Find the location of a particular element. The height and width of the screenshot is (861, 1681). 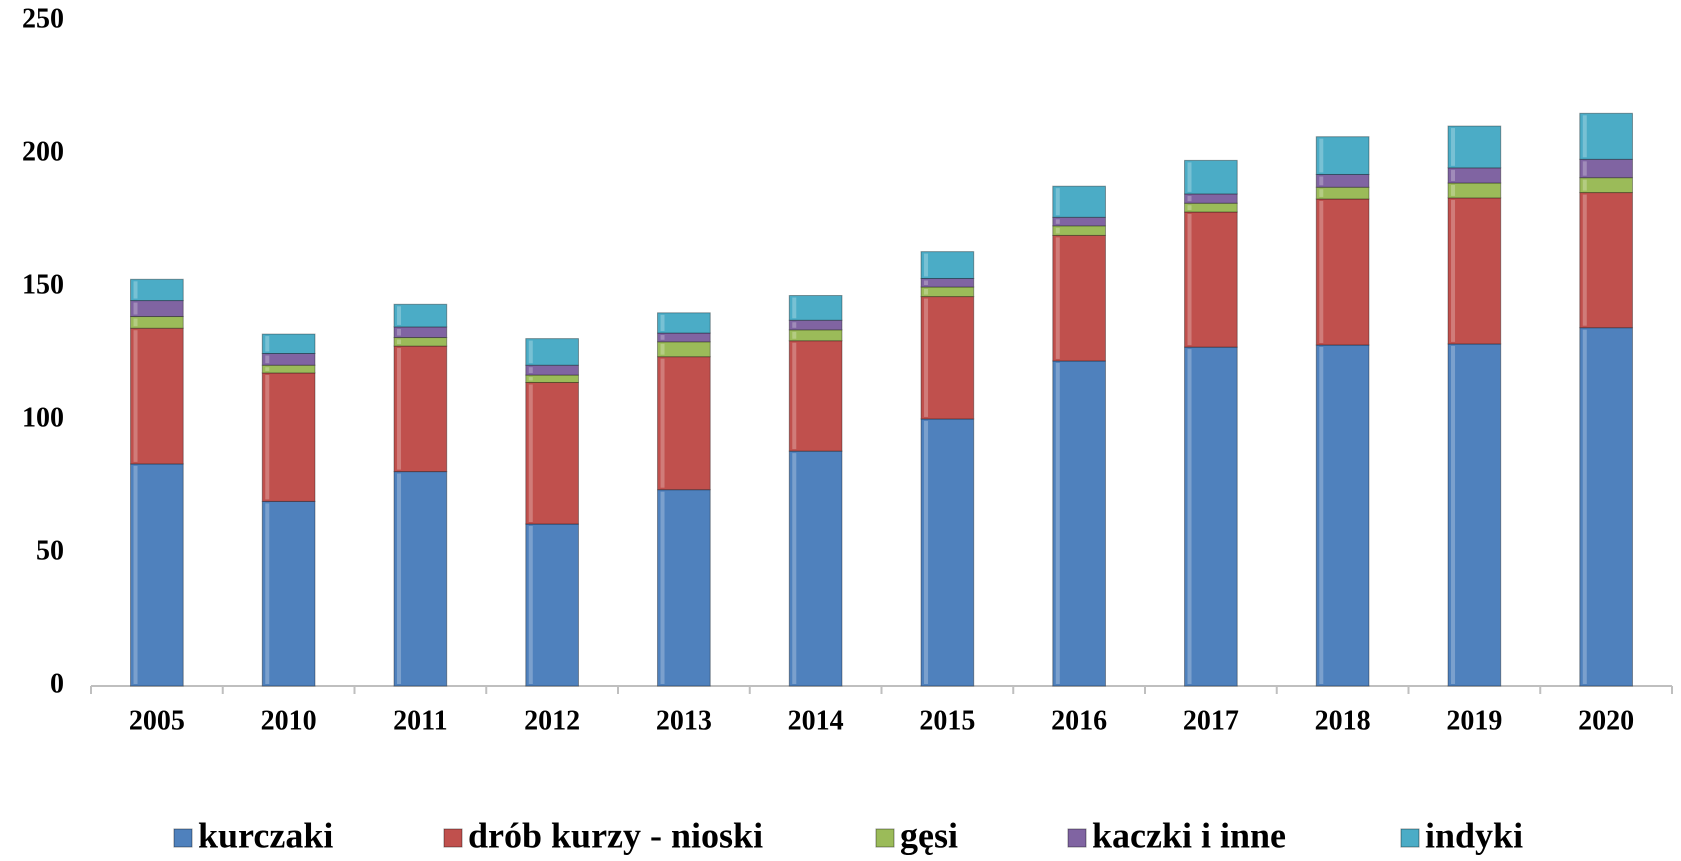

x-tick-label: 2010 is located at coordinates (289, 720).